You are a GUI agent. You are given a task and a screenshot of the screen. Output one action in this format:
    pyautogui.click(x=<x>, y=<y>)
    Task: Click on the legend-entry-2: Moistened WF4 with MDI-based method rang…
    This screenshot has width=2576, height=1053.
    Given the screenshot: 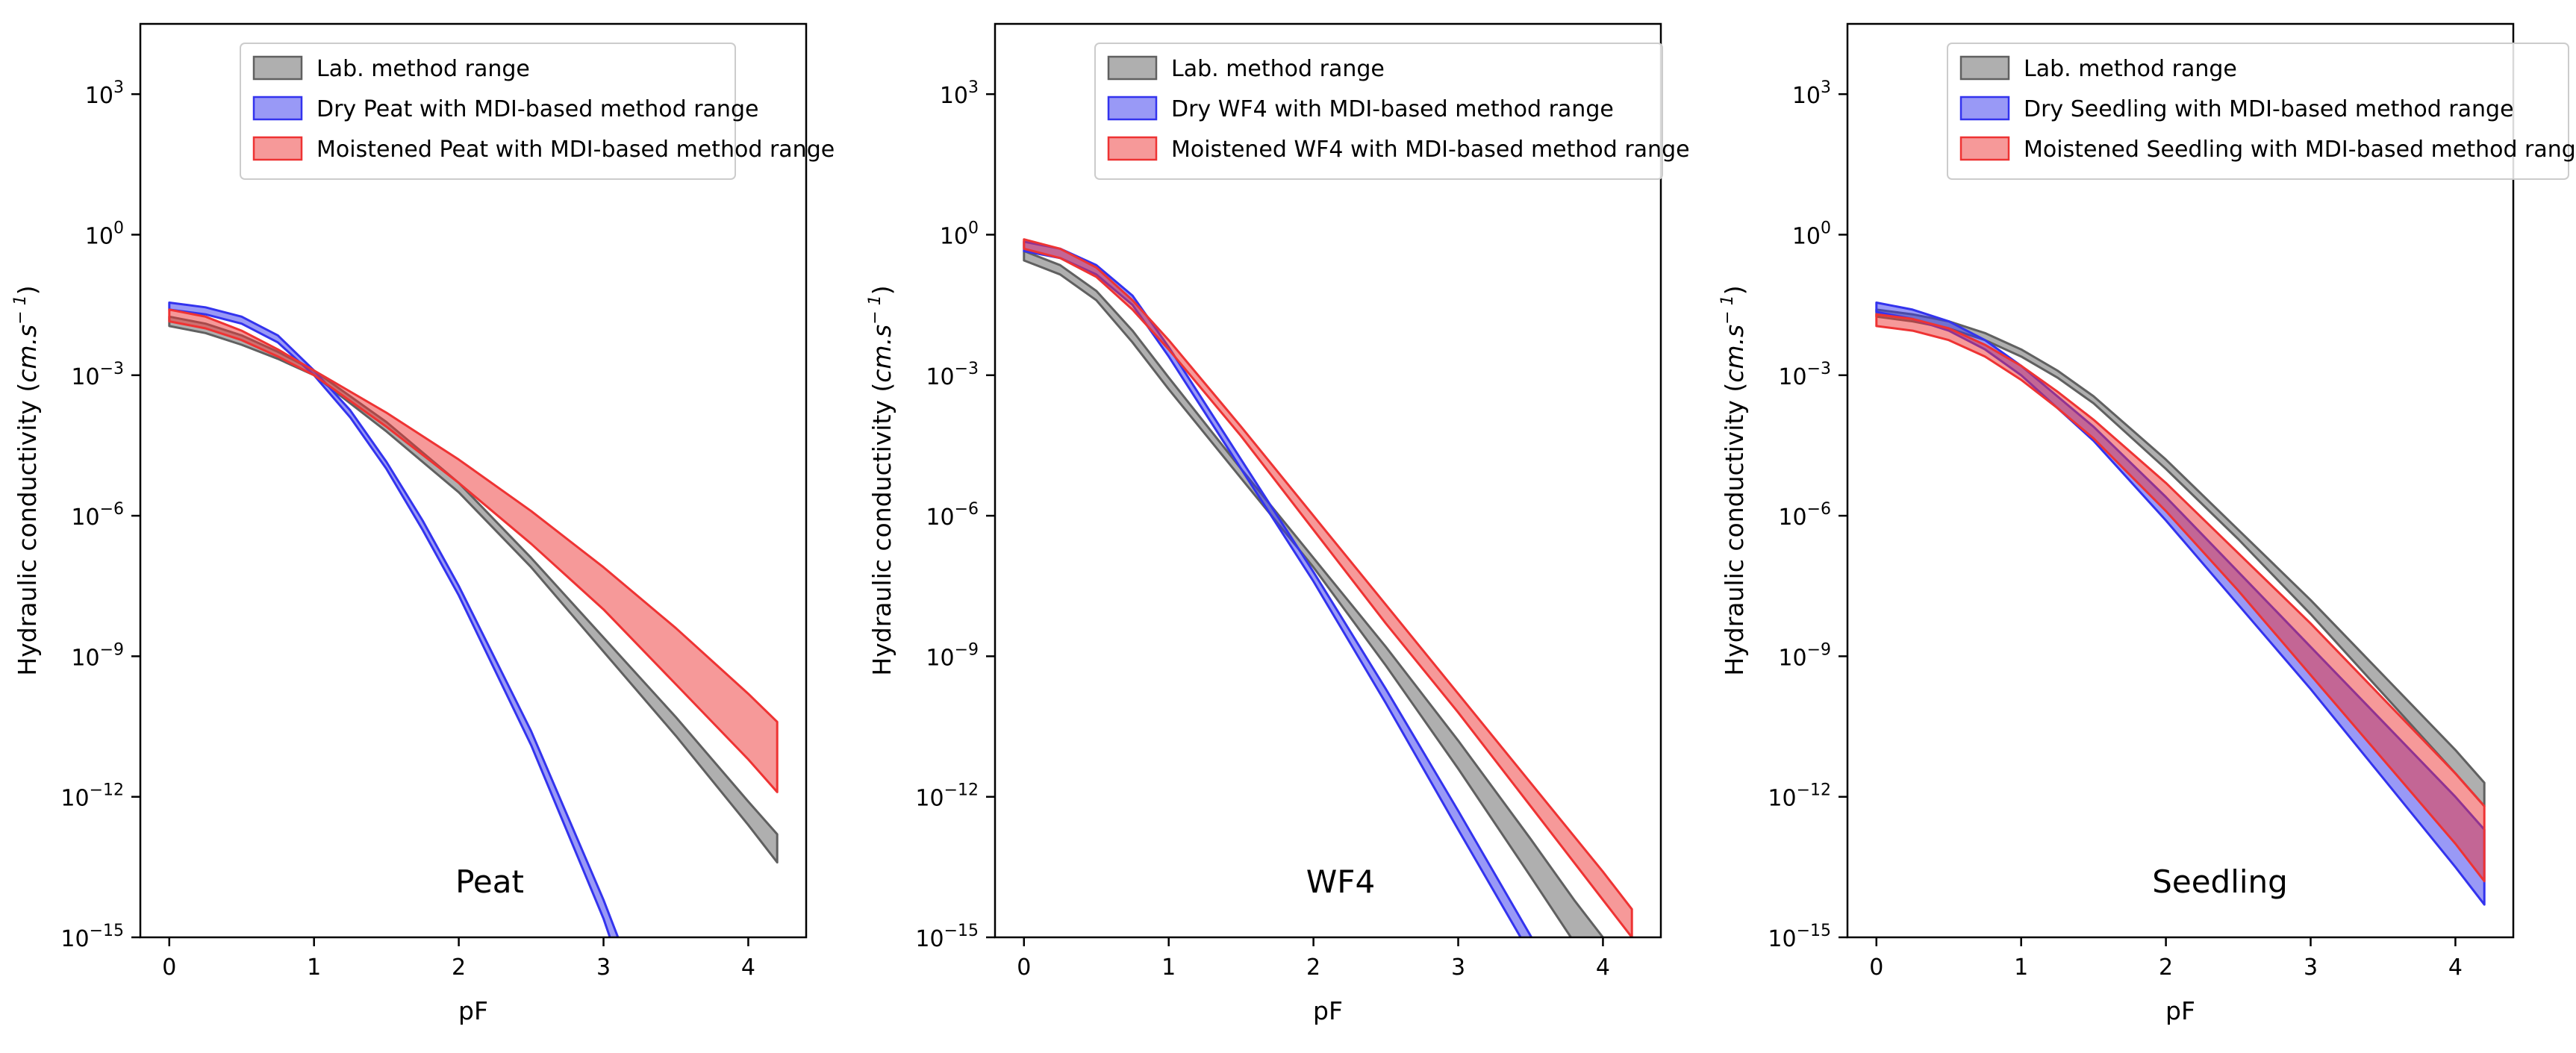 What is the action you would take?
    pyautogui.click(x=1430, y=150)
    